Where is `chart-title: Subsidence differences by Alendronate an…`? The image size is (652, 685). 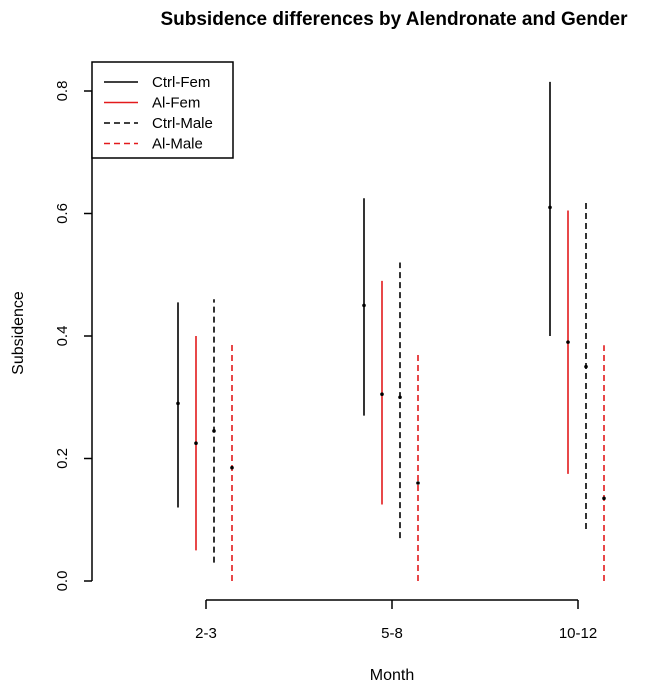 chart-title: Subsidence differences by Alendronate an… is located at coordinates (394, 19).